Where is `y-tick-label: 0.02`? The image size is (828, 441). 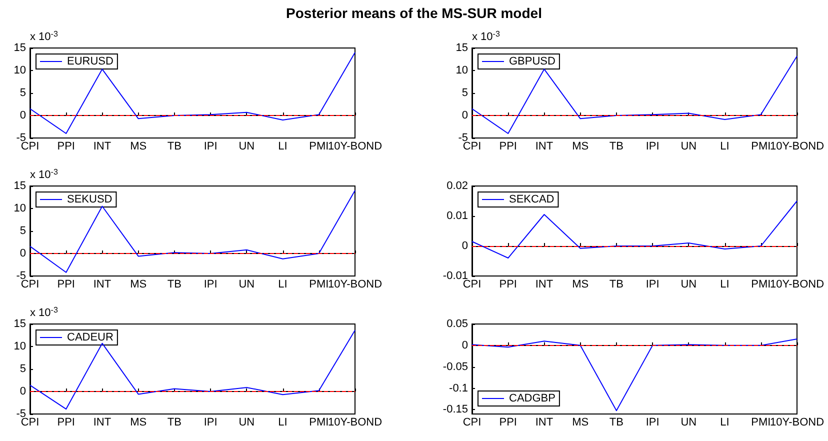 y-tick-label: 0.02 is located at coordinates (457, 186).